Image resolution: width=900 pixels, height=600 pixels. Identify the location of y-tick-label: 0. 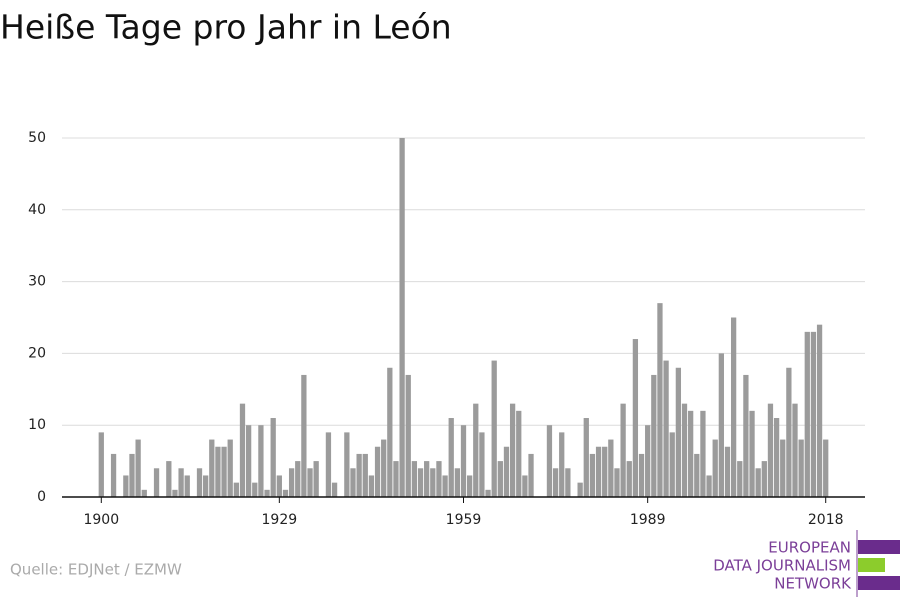
(41, 497).